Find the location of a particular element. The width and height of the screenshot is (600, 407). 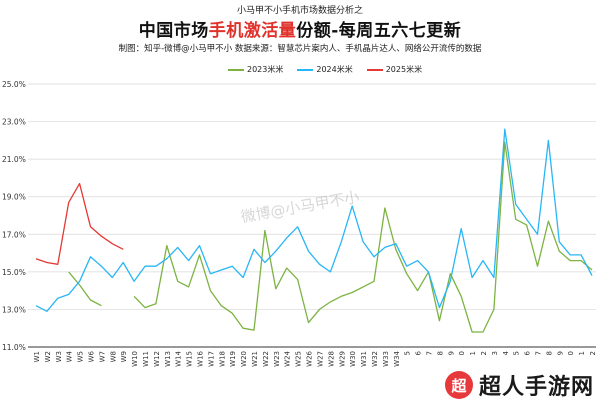

title-suffix: 份额-每周五六七更新 is located at coordinates (379, 31).